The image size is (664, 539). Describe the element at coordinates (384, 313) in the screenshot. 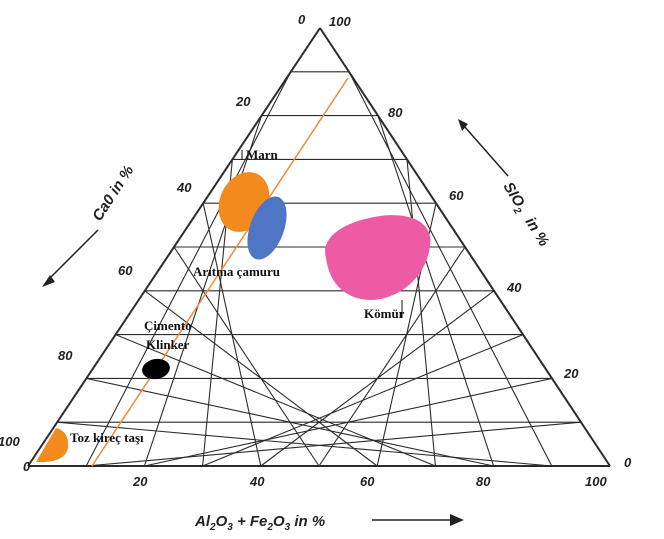

I see `label-komur: Kömür` at that location.